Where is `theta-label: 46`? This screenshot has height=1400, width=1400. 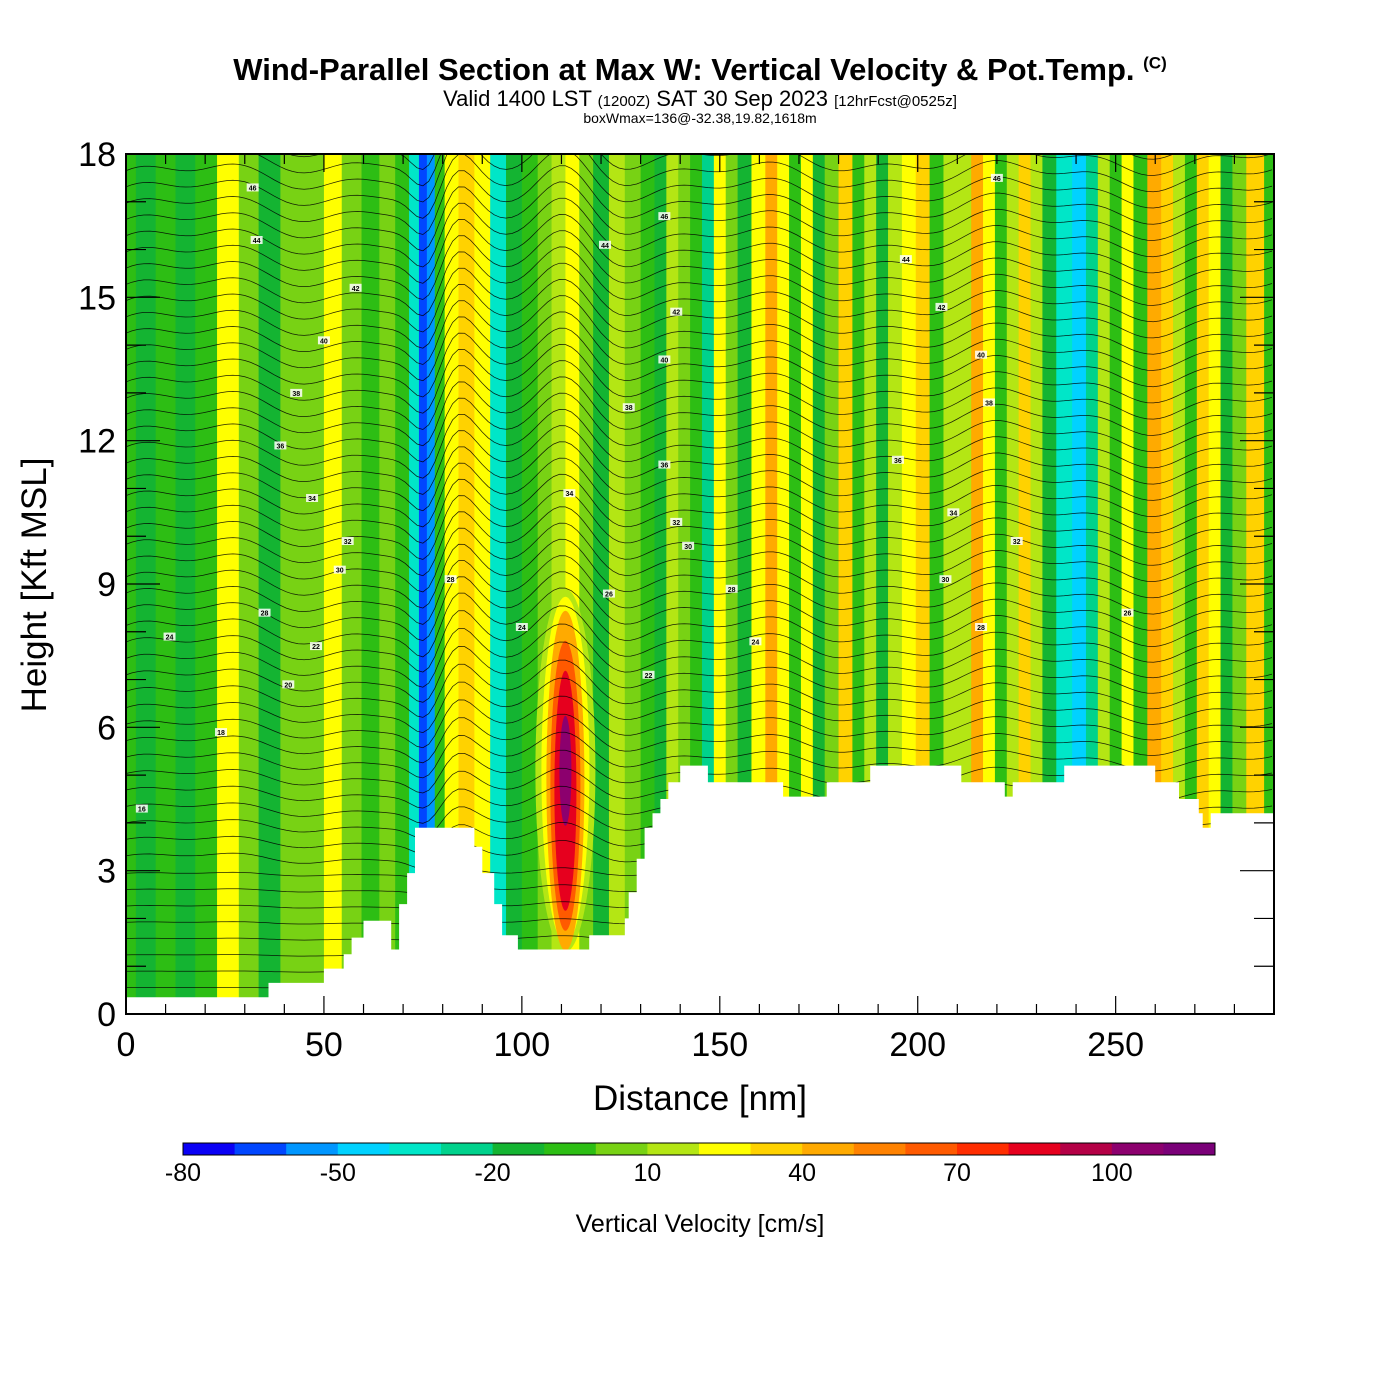
theta-label: 46 is located at coordinates (664, 216).